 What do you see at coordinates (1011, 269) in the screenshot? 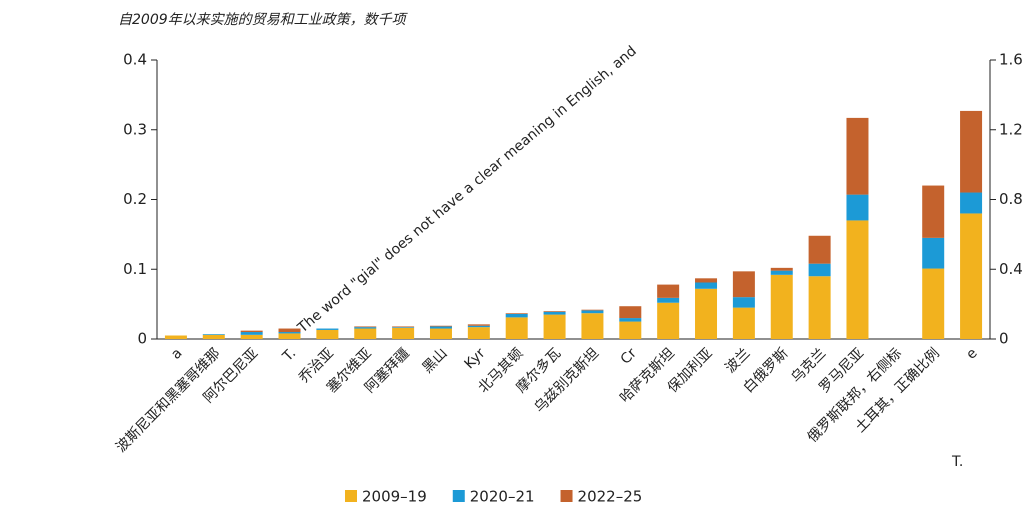
I see `y2-tick-label: 0.4` at bounding box center [1011, 269].